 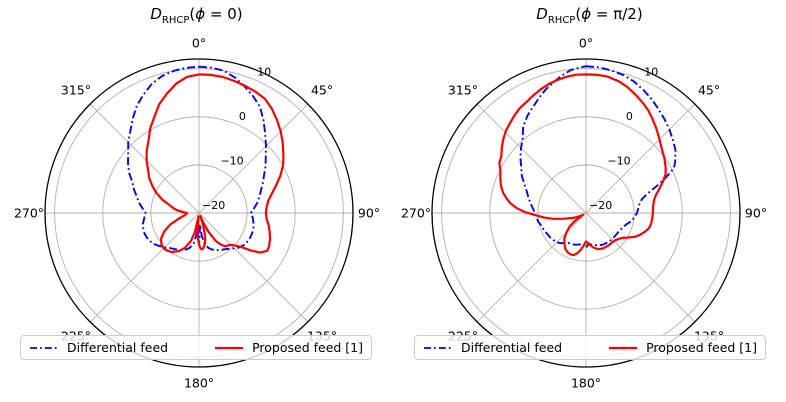 I want to click on chart-title-phi-0: DRHCP(ϕ = 0), so click(x=196, y=15).